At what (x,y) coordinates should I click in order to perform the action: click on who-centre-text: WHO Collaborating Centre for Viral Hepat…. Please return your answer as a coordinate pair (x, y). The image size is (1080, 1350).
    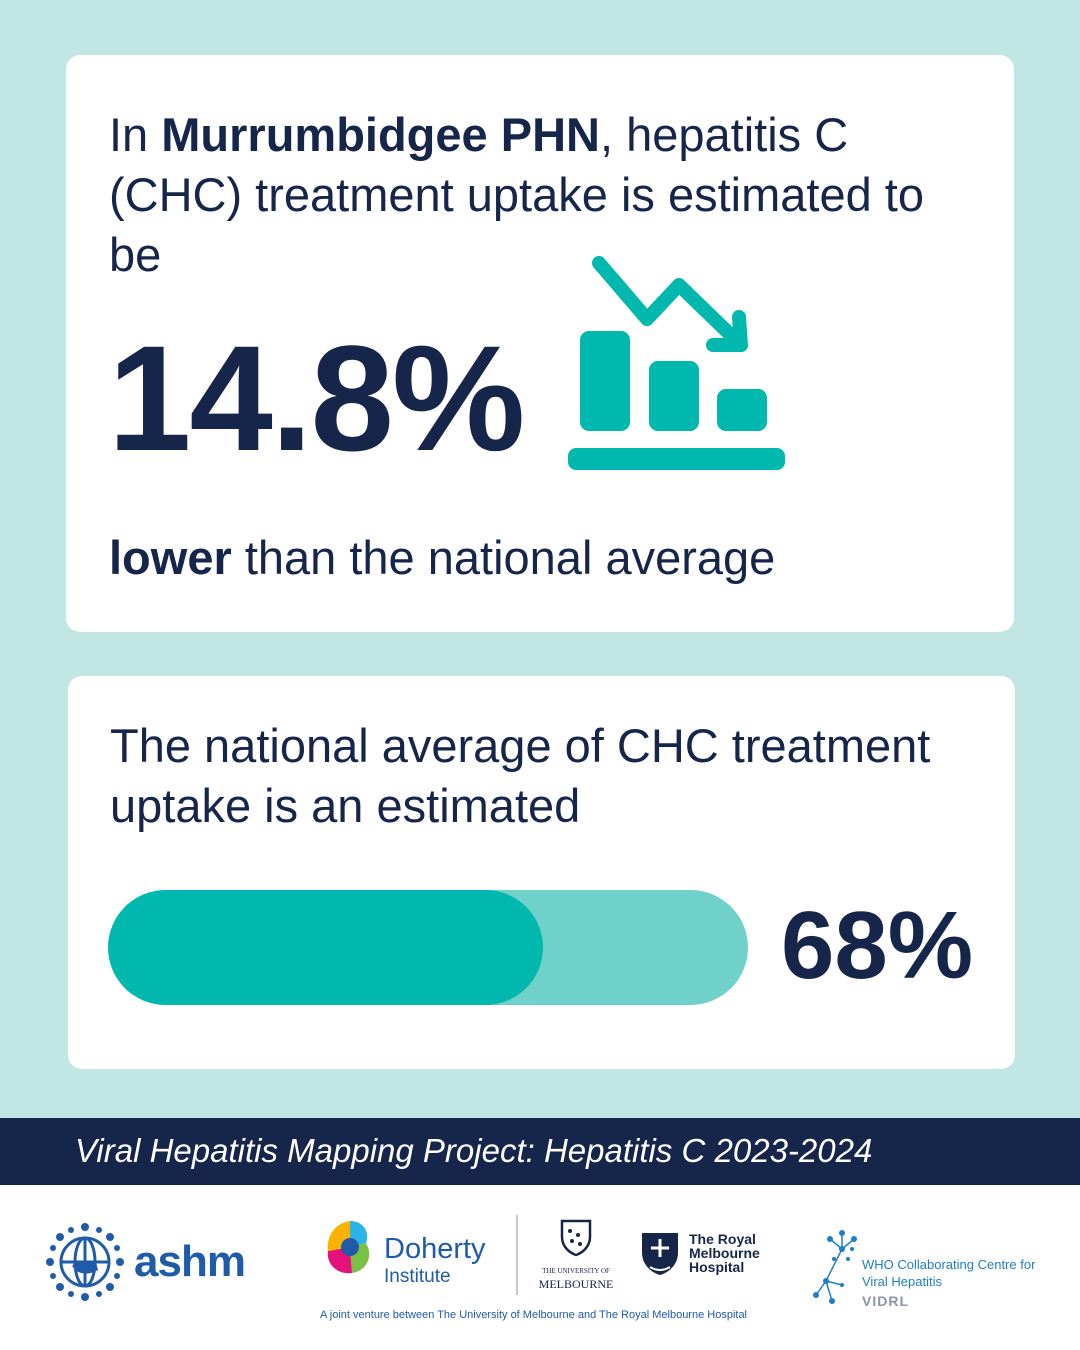
    Looking at the image, I should click on (949, 1273).